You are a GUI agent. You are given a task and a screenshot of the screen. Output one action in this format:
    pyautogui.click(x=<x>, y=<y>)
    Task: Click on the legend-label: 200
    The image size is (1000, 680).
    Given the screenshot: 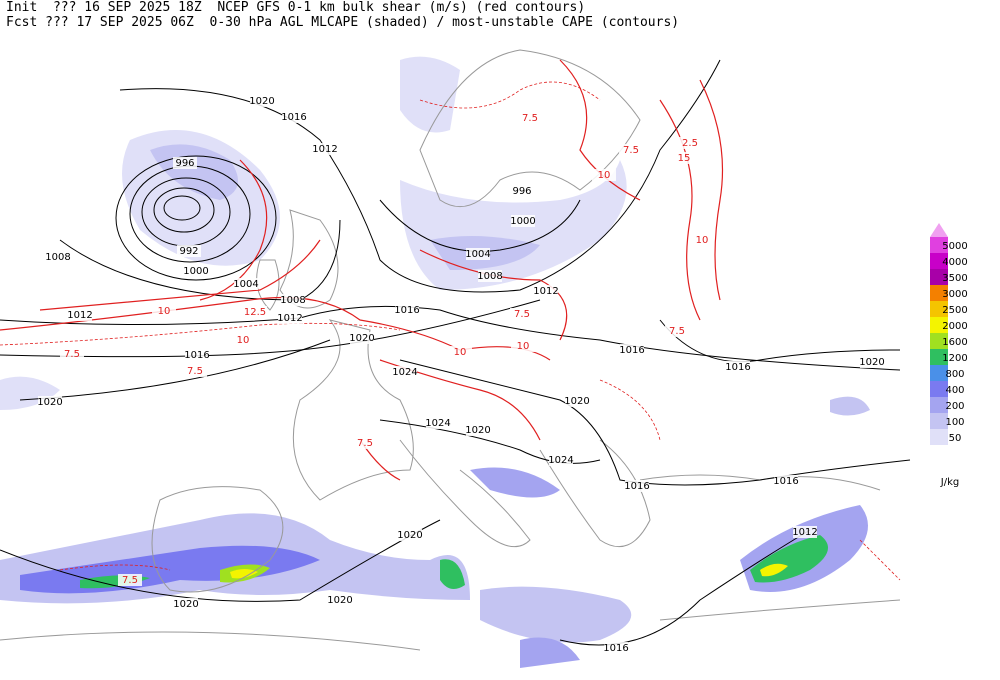 What is the action you would take?
    pyautogui.click(x=954, y=406)
    